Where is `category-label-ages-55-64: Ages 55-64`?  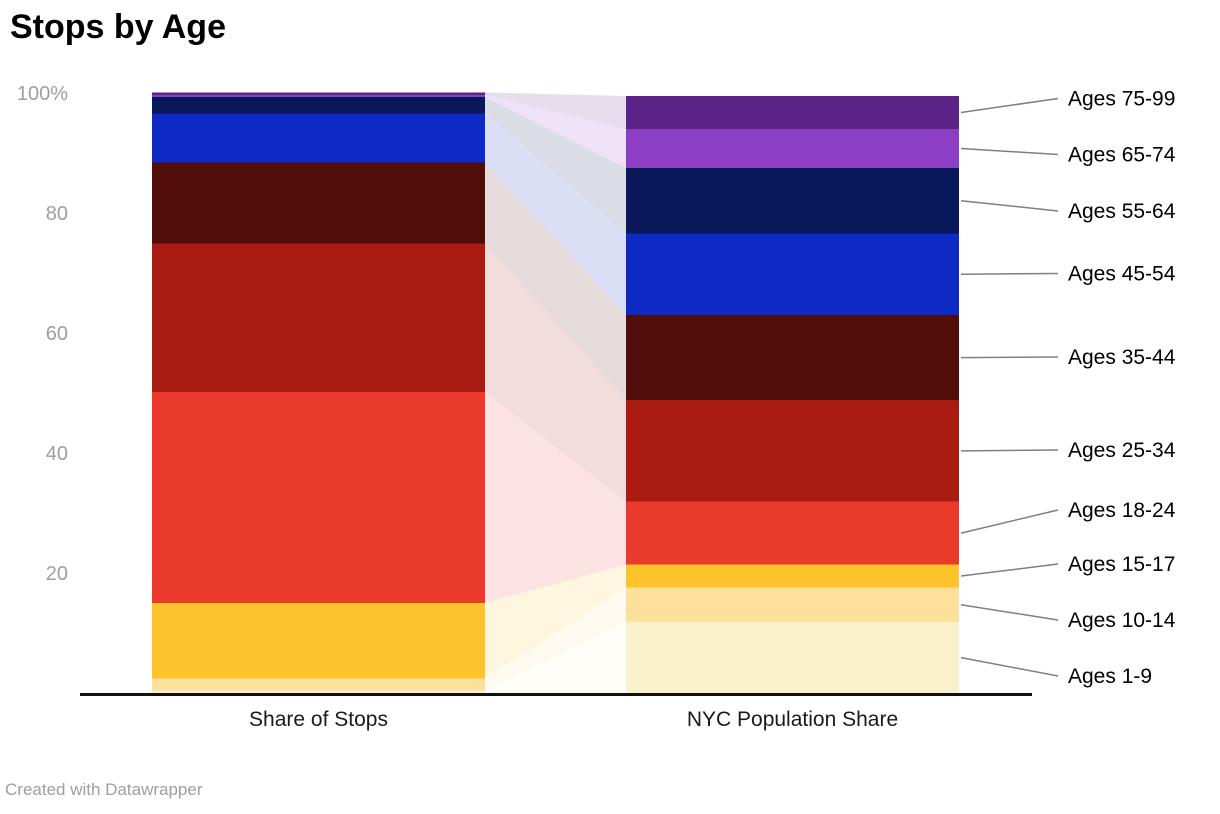
category-label-ages-55-64: Ages 55-64 is located at coordinates (1122, 211).